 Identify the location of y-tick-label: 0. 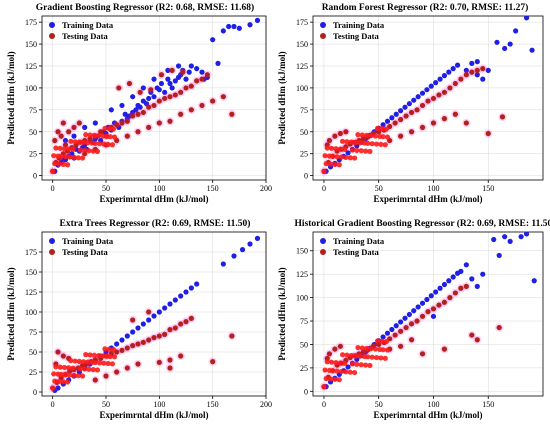
(306, 176).